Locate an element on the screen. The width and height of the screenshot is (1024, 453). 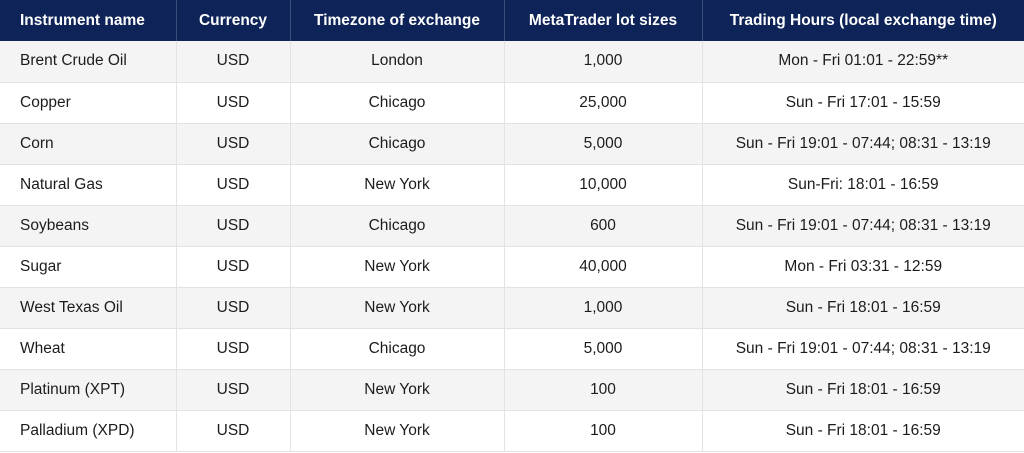
cell-instrument: Platinum (XPT) is located at coordinates (88, 390).